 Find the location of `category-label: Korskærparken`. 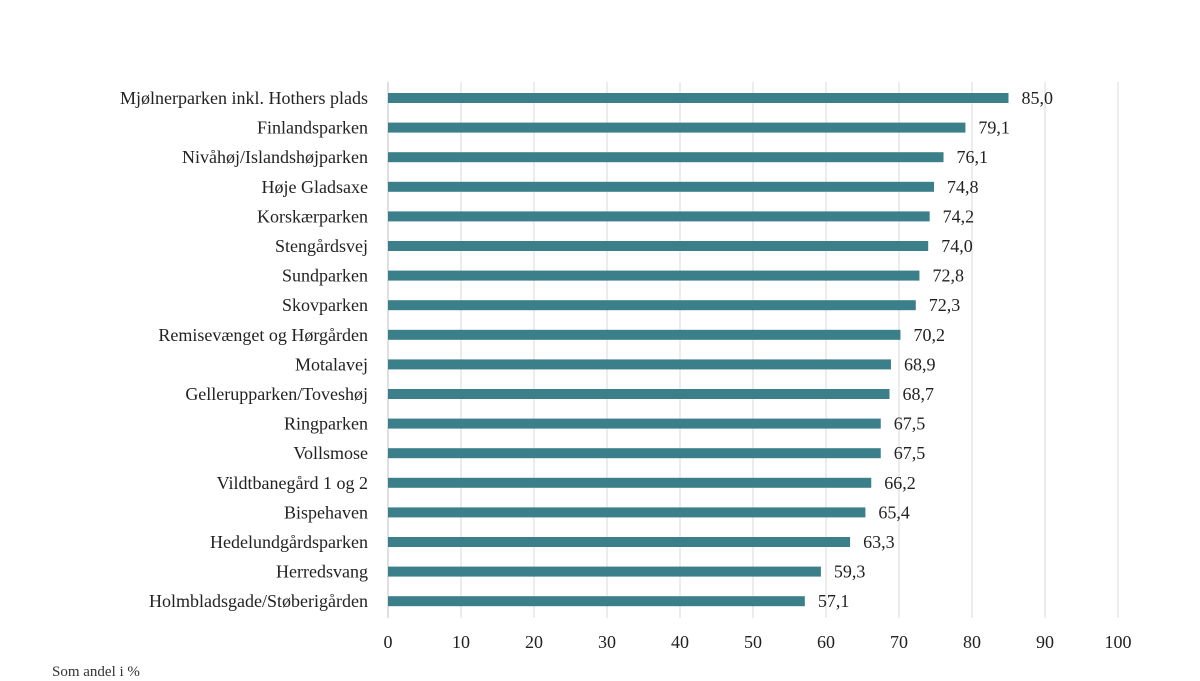

category-label: Korskærparken is located at coordinates (312, 216).